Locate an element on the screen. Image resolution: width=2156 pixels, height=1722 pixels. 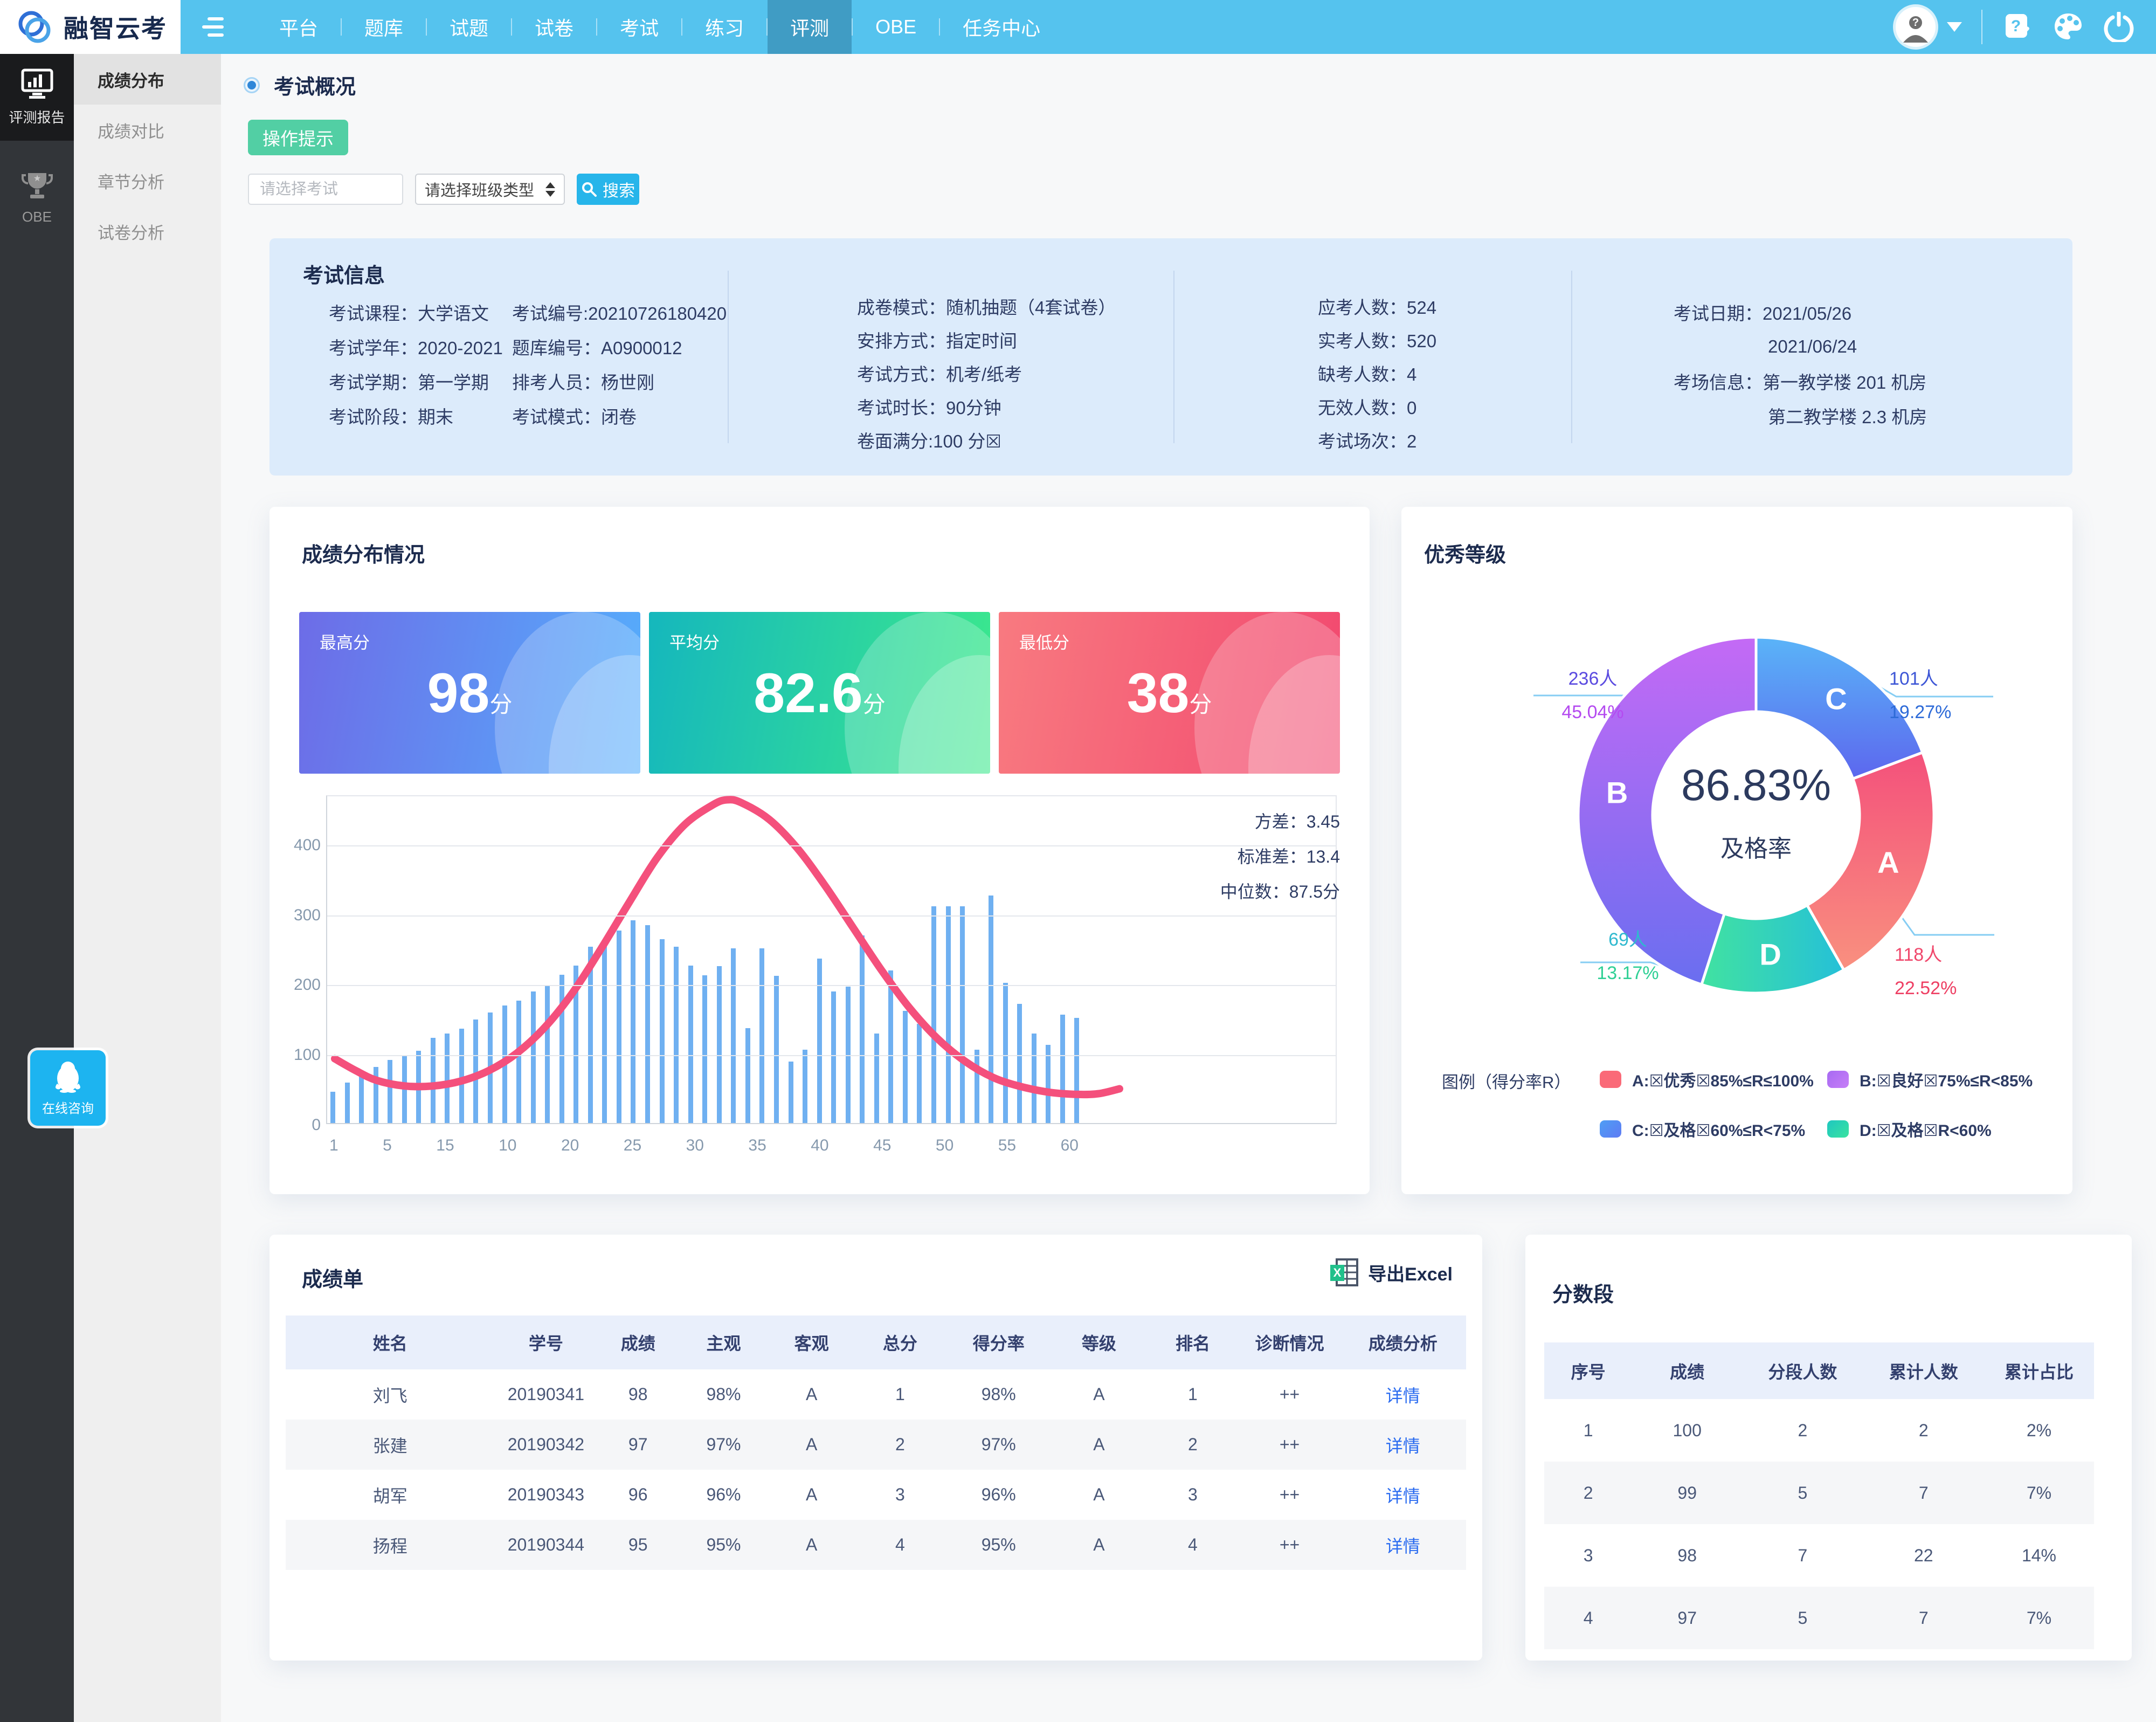
info-line: 卷面满分:100 分☒ is located at coordinates (929, 441).